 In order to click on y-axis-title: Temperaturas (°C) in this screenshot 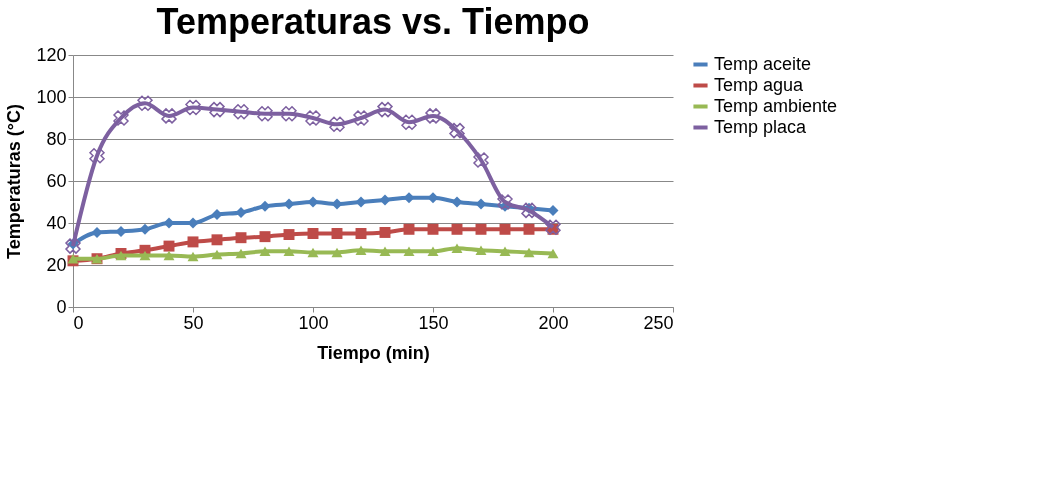, I will do `click(14, 181)`.